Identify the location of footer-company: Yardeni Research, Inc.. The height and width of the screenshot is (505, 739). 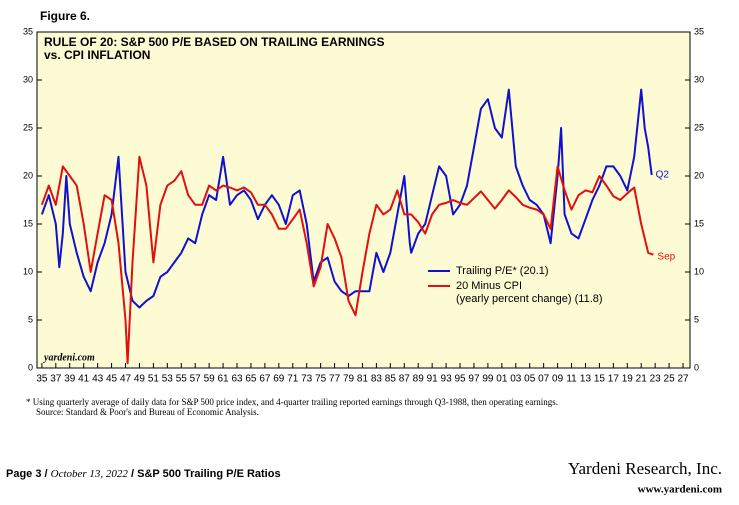
(645, 468).